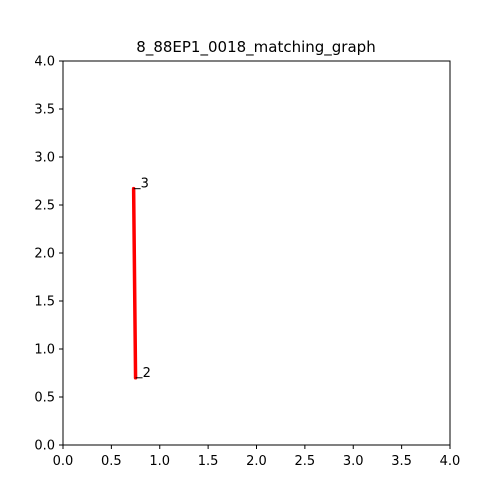 This screenshot has height=500, width=500. I want to click on x-tick-label: 0.0, so click(63, 461).